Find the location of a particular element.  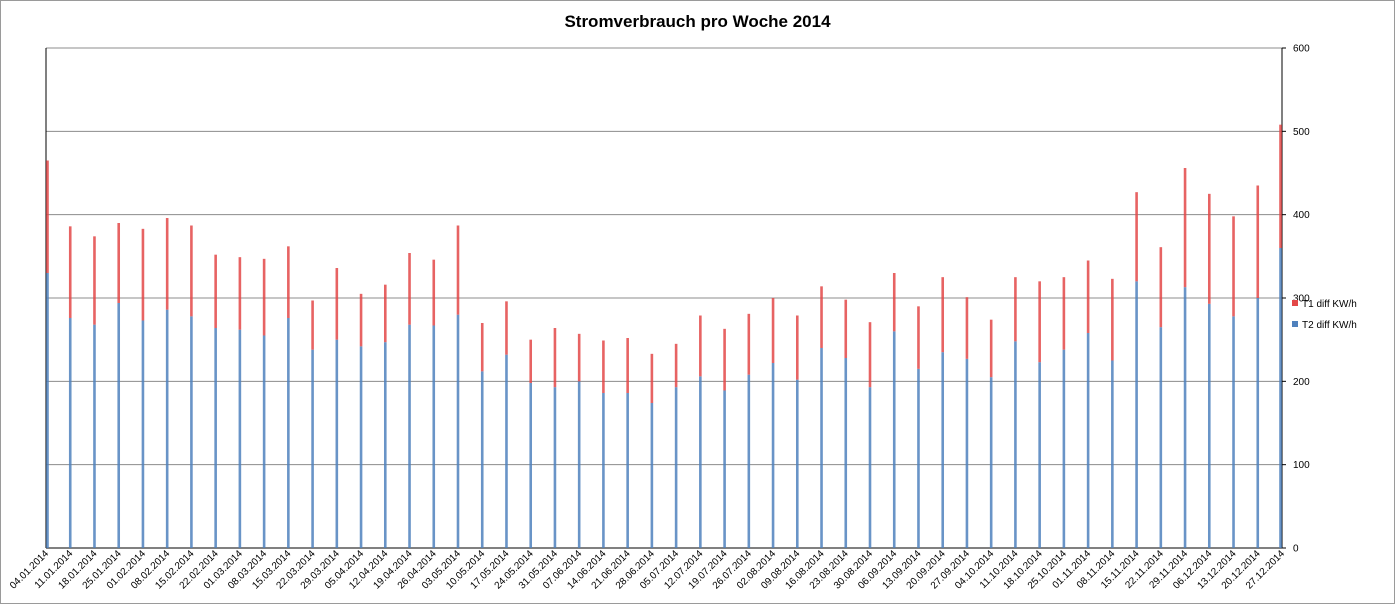

y-tick-label: 400 is located at coordinates (1301, 215).